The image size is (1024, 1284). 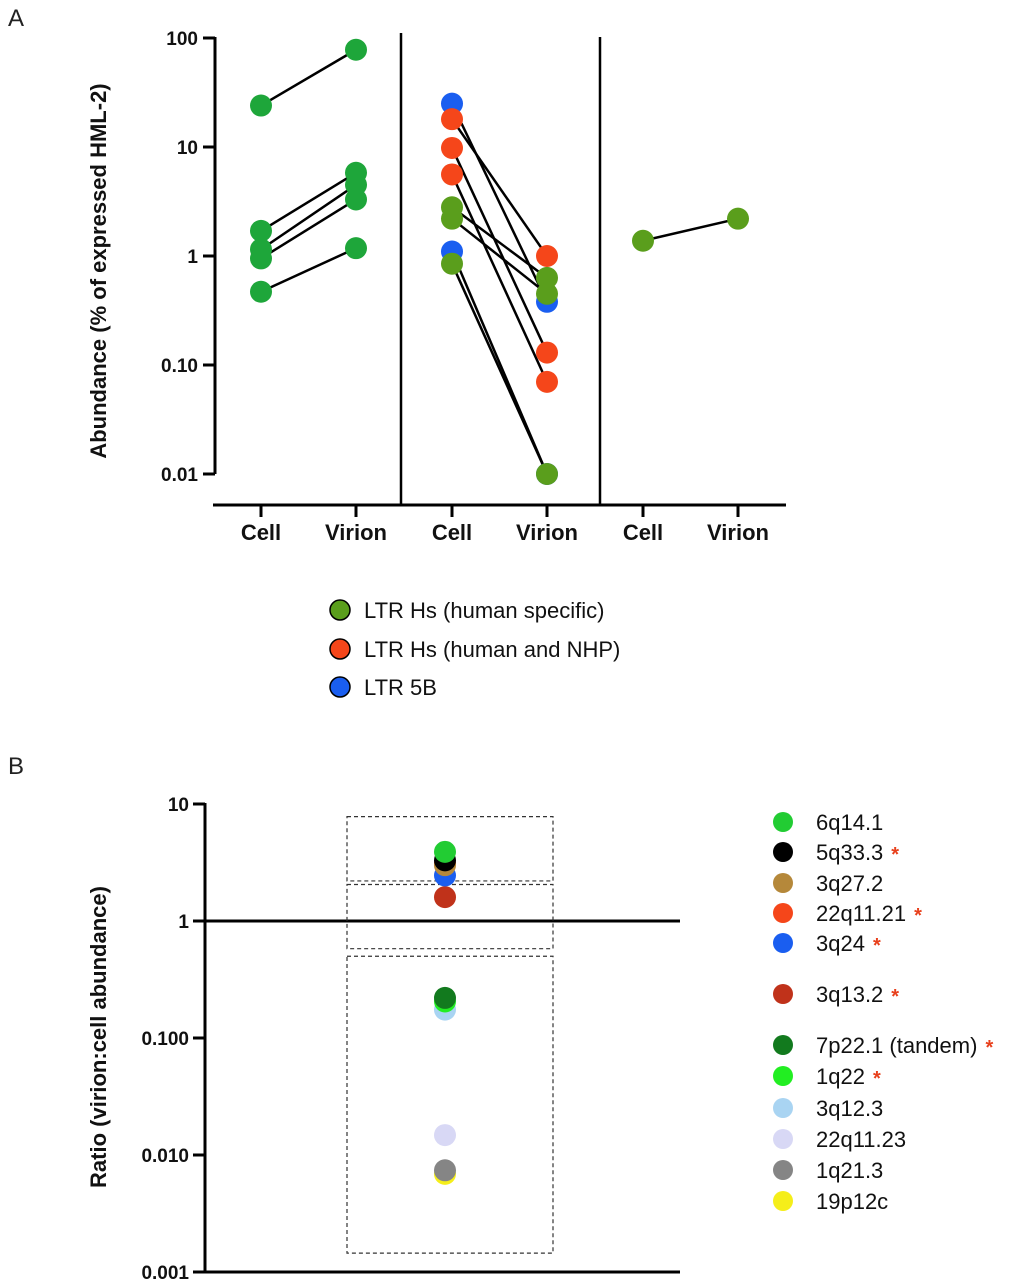 What do you see at coordinates (896, 1045) in the screenshot?
I see `panel-b-legend-label: 7p22.1 (tandem)` at bounding box center [896, 1045].